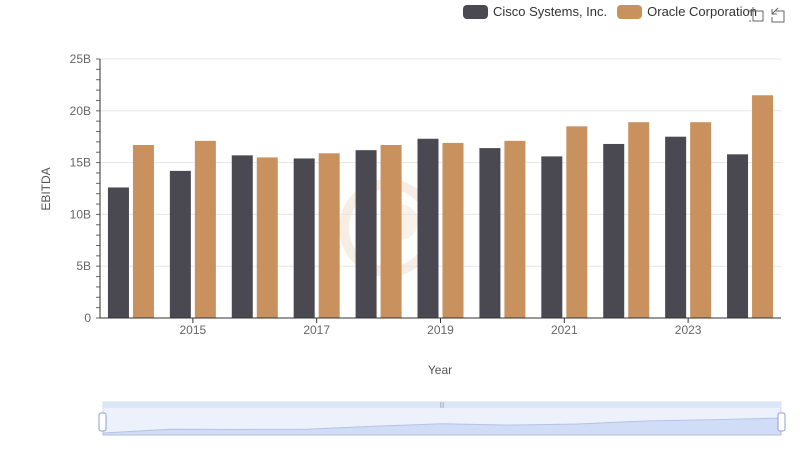 The width and height of the screenshot is (800, 461). I want to click on x-tick-label: 2015, so click(193, 330).